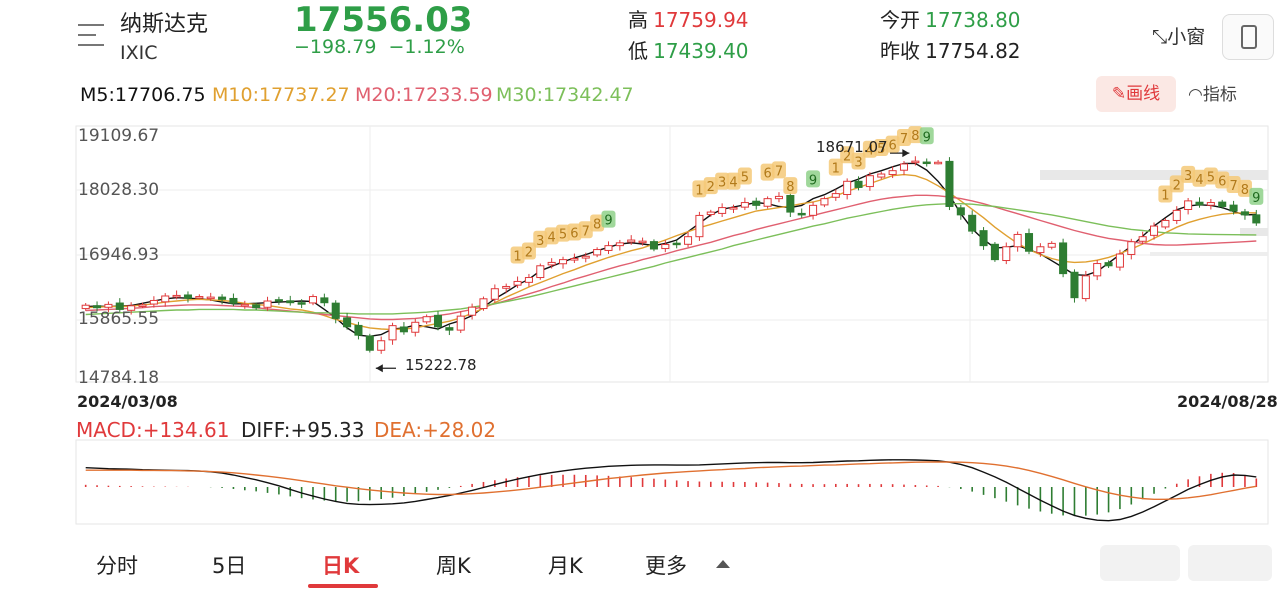 This screenshot has width=1280, height=589. I want to click on phone-button, so click(1248, 37).